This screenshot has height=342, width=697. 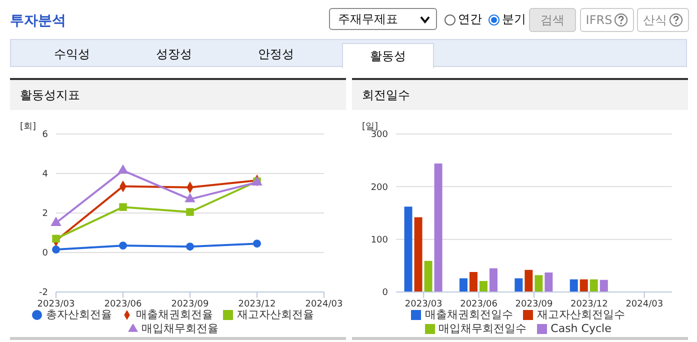 I want to click on text: 산식, so click(x=663, y=20).